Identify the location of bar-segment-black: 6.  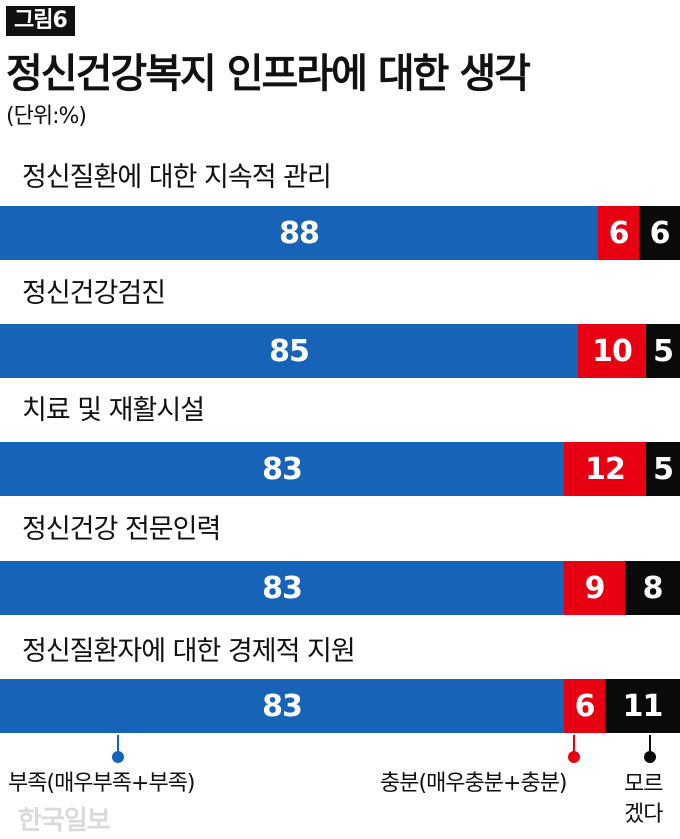
(659, 233).